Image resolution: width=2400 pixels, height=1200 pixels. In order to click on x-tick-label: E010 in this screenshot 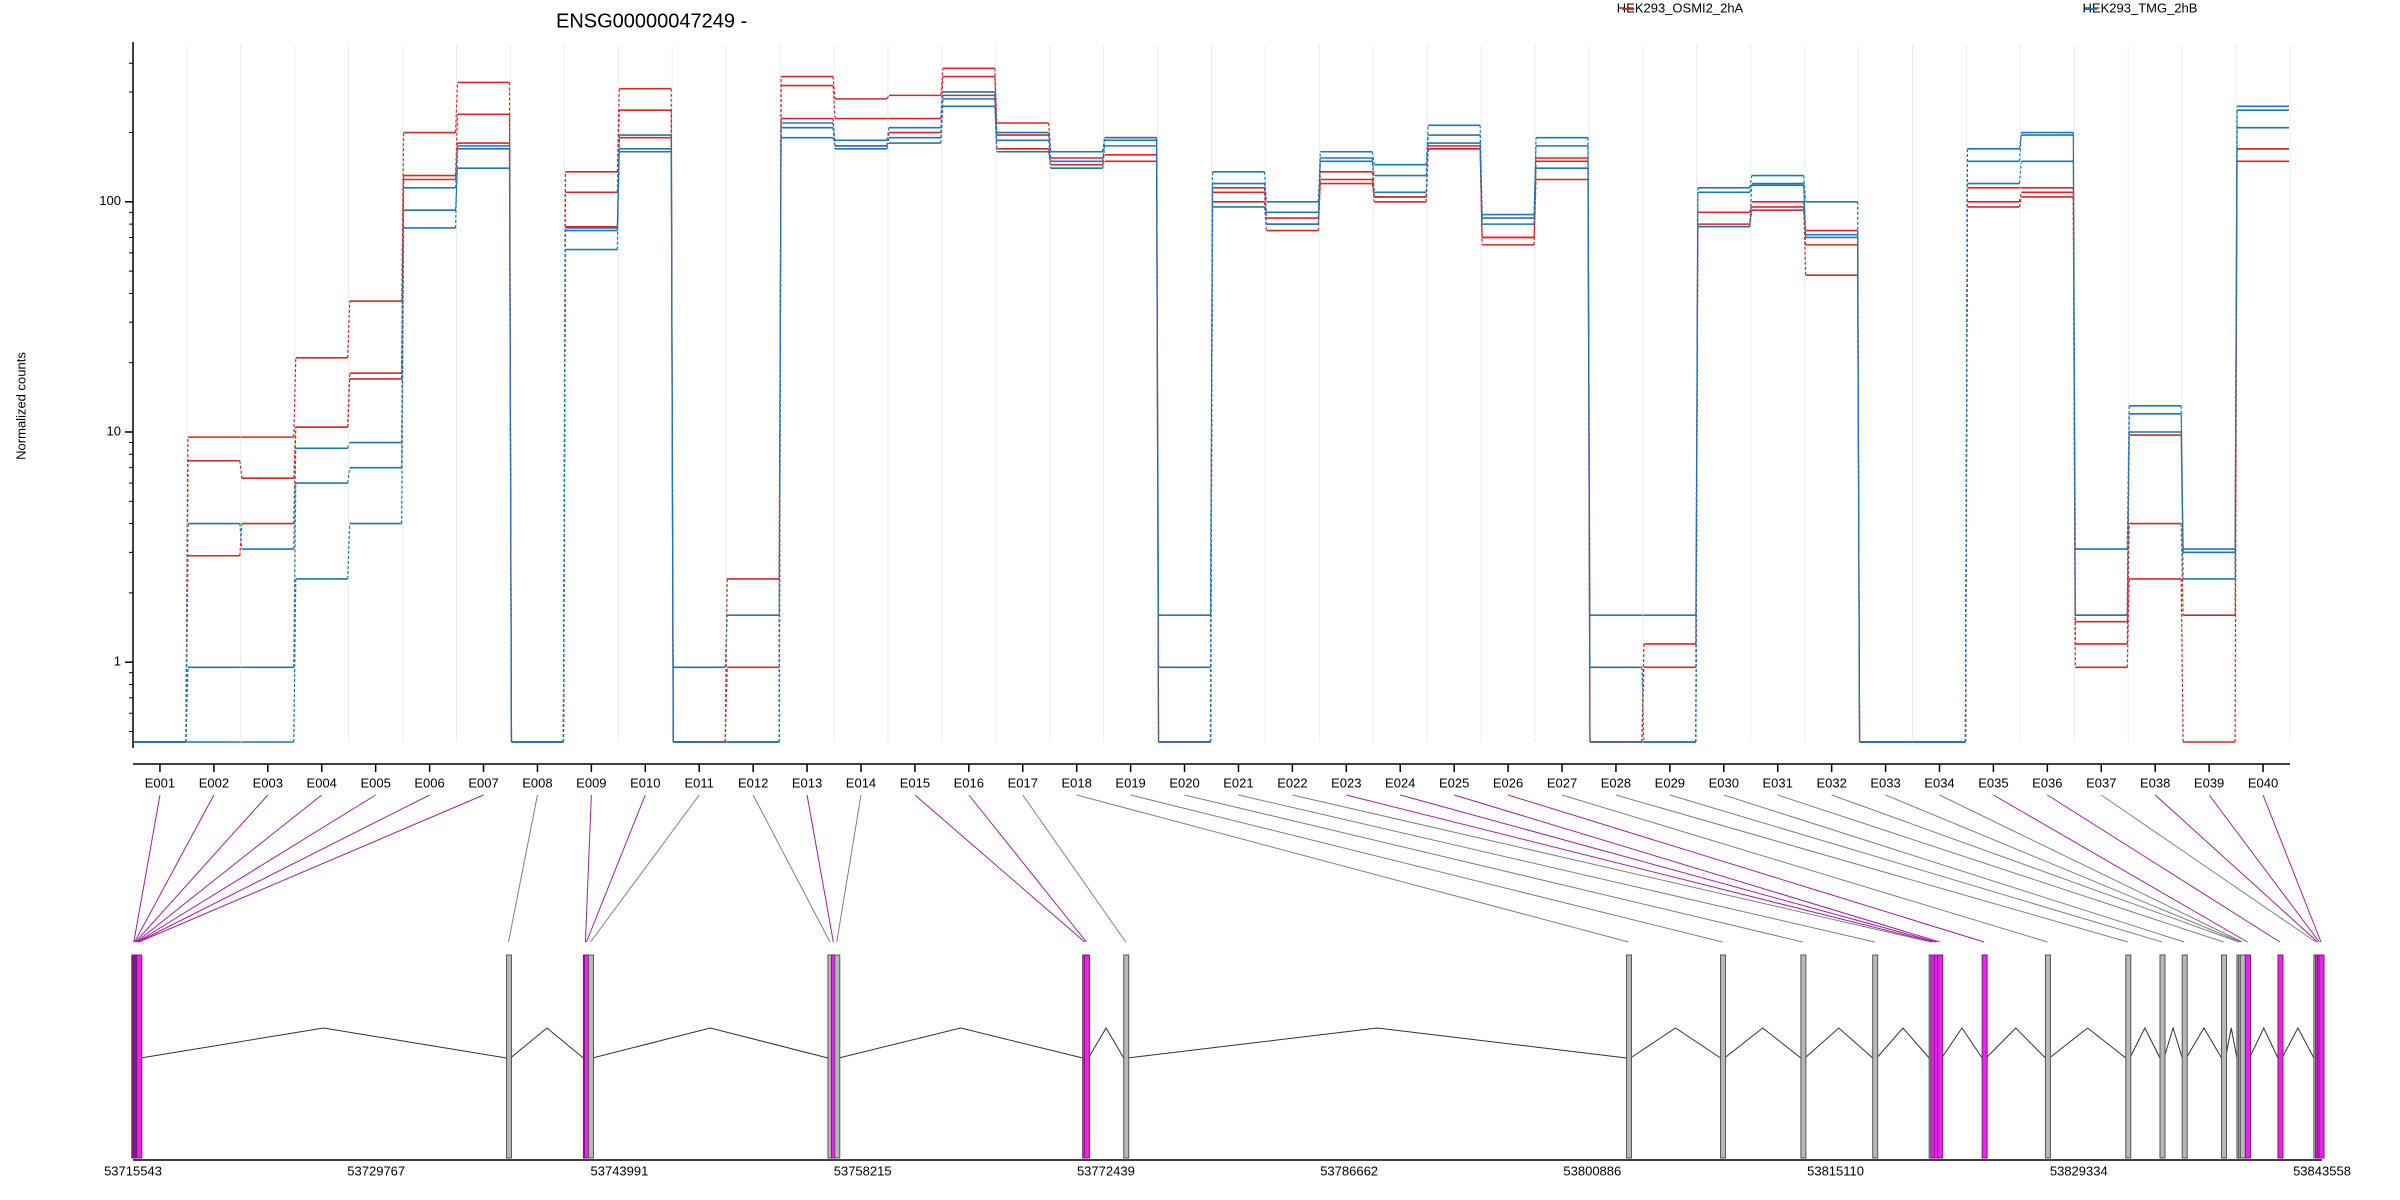, I will do `click(645, 782)`.